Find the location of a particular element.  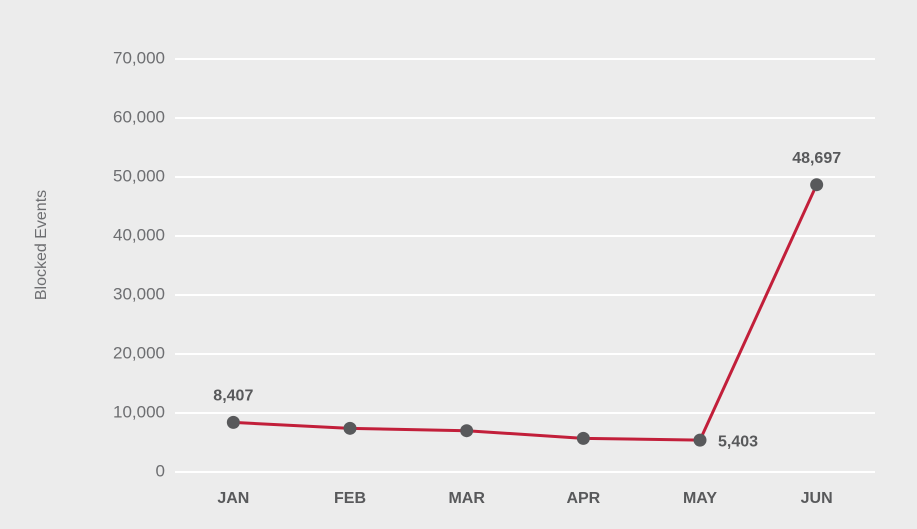

y-tick-label: 60,000 is located at coordinates (139, 116).